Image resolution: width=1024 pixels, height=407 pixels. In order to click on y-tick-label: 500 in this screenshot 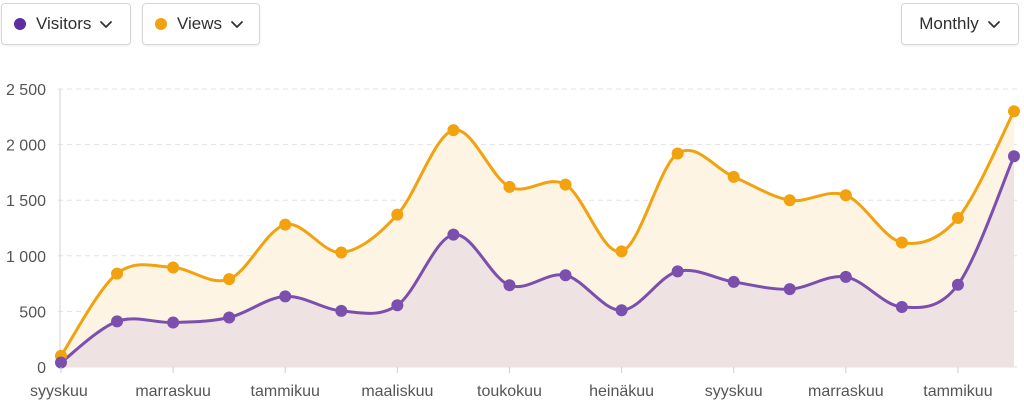, I will do `click(32, 312)`.